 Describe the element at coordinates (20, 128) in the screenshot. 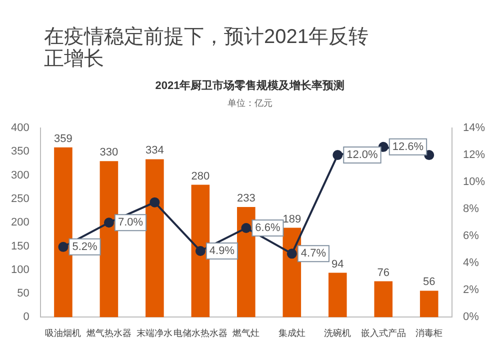

I see `y-tick-label: 400` at that location.